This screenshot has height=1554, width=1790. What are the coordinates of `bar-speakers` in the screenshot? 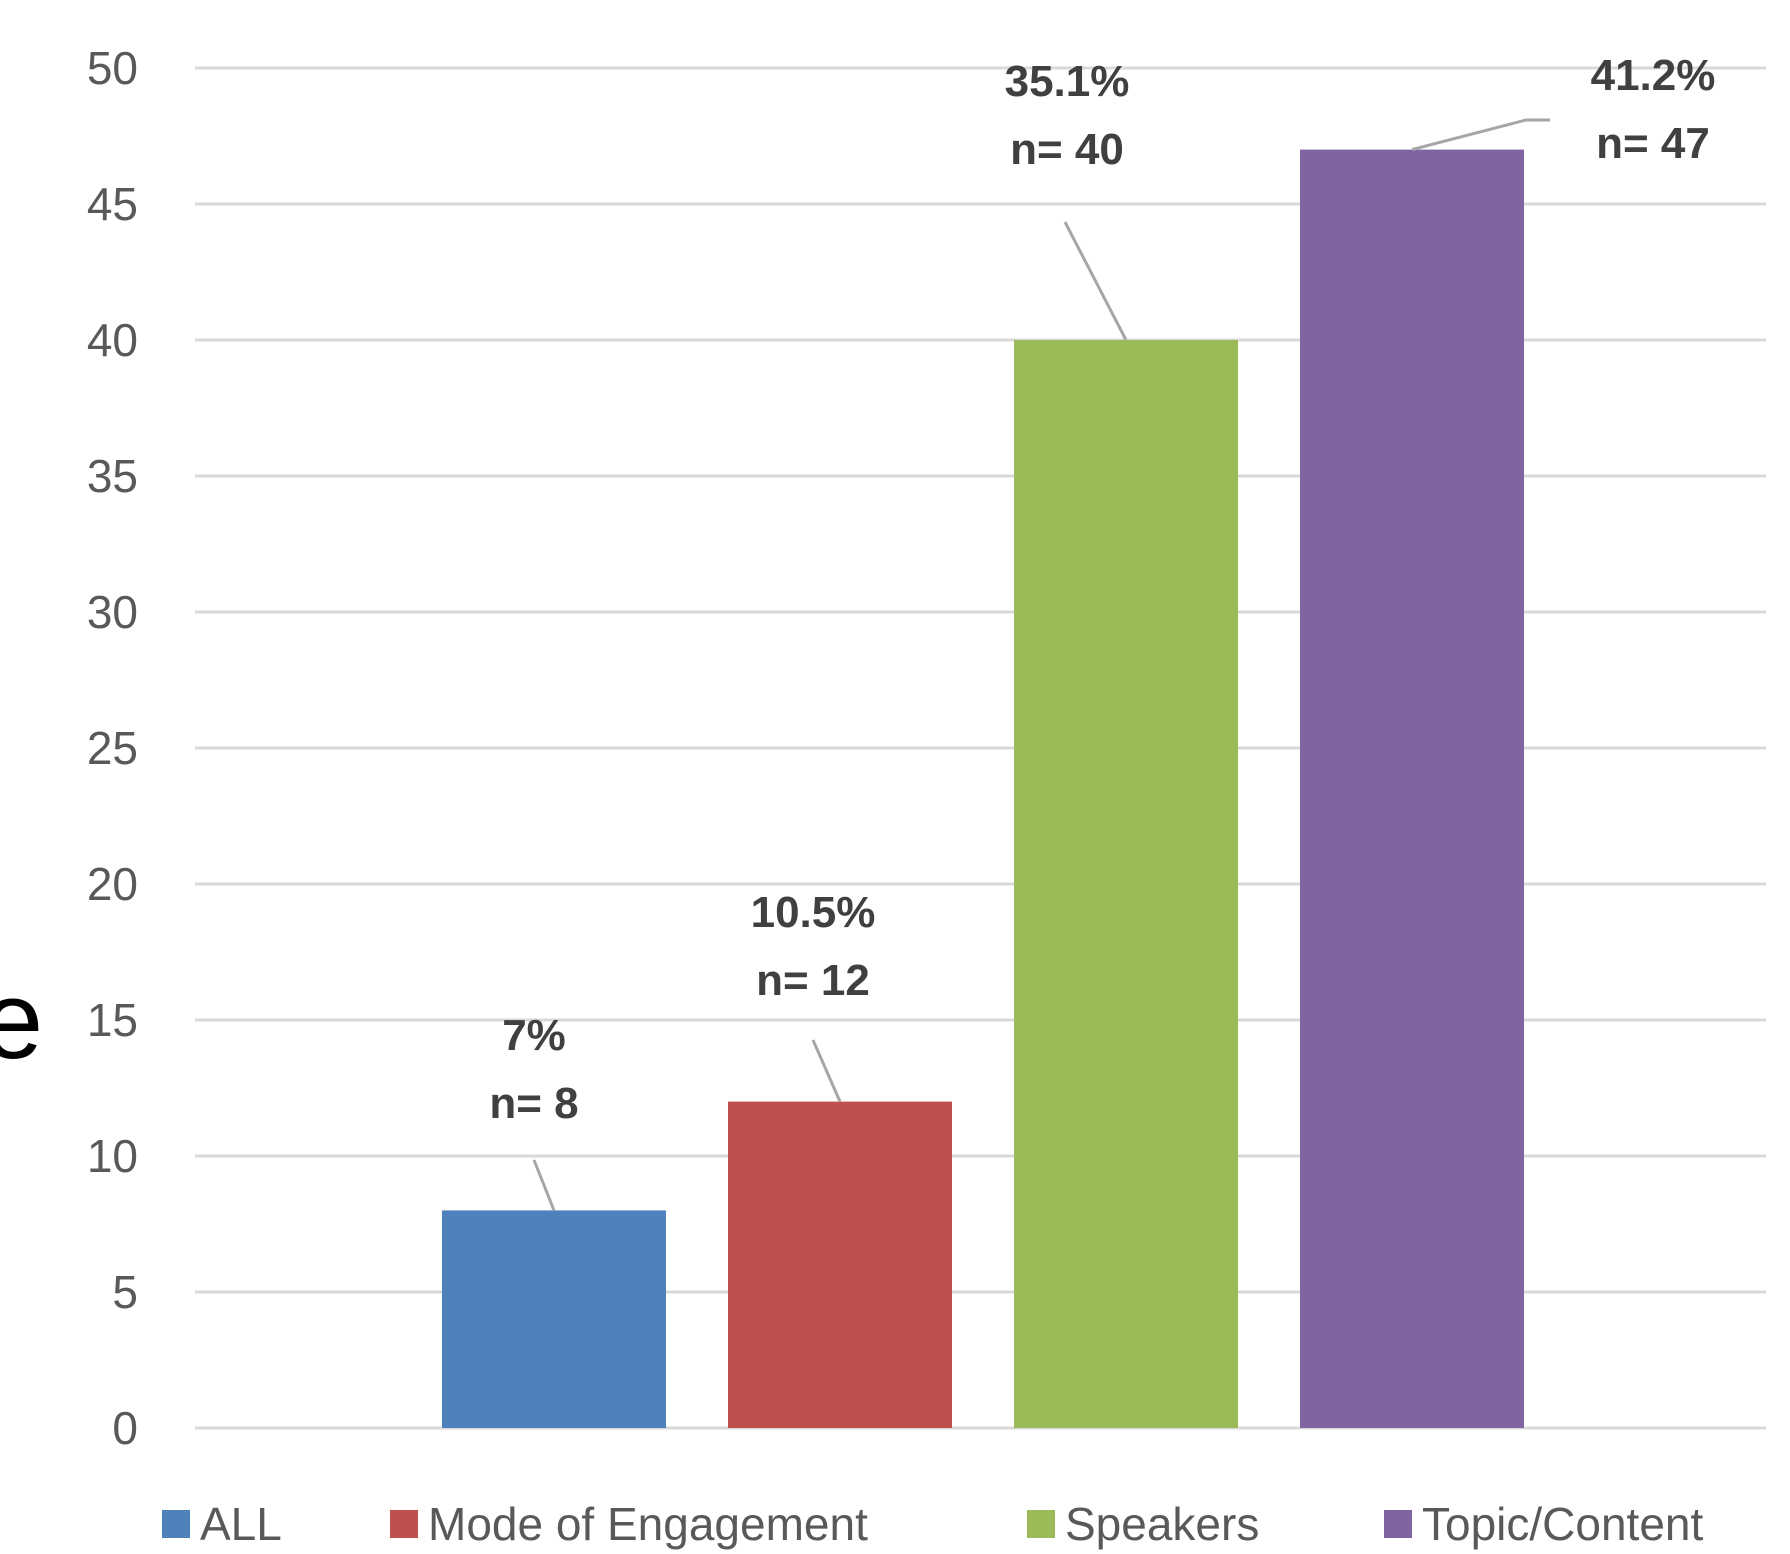 It's located at (1126, 884).